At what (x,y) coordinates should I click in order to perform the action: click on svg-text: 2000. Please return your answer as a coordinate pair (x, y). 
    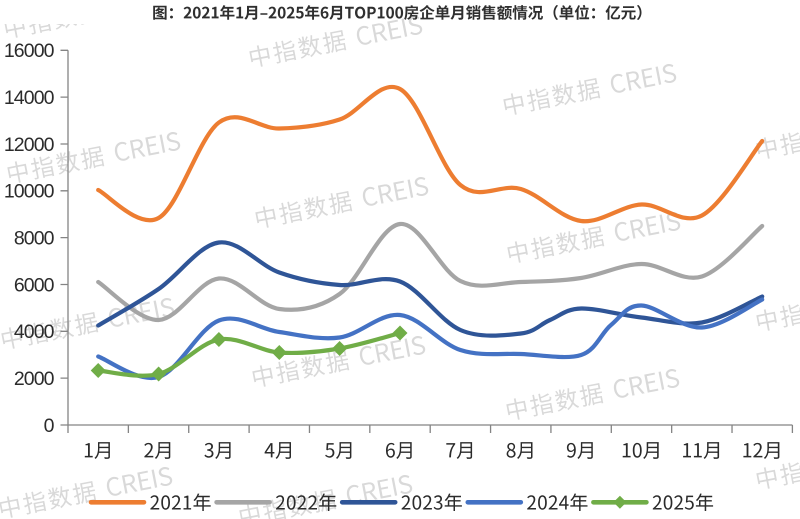
    Looking at the image, I should click on (34, 379).